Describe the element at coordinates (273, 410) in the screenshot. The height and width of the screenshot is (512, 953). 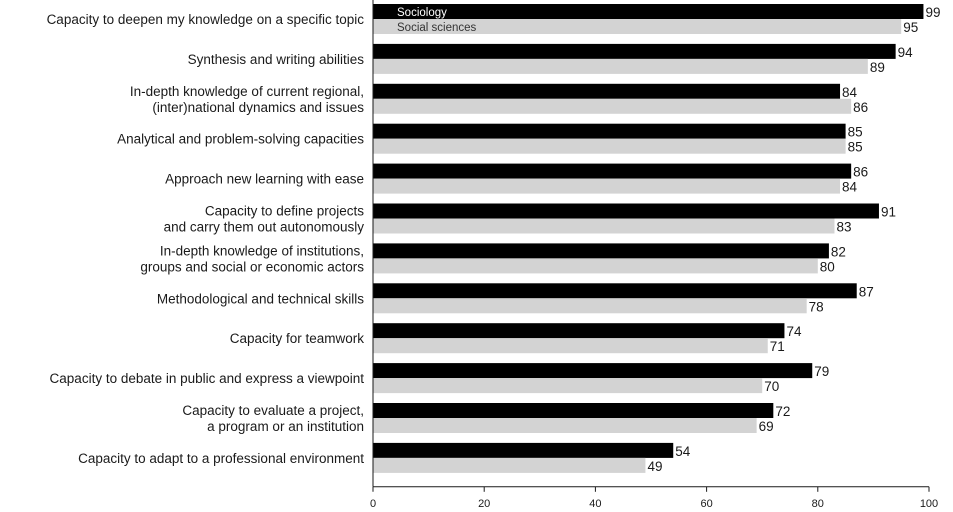
I see `category-label: Capacity to evaluate a project,` at that location.